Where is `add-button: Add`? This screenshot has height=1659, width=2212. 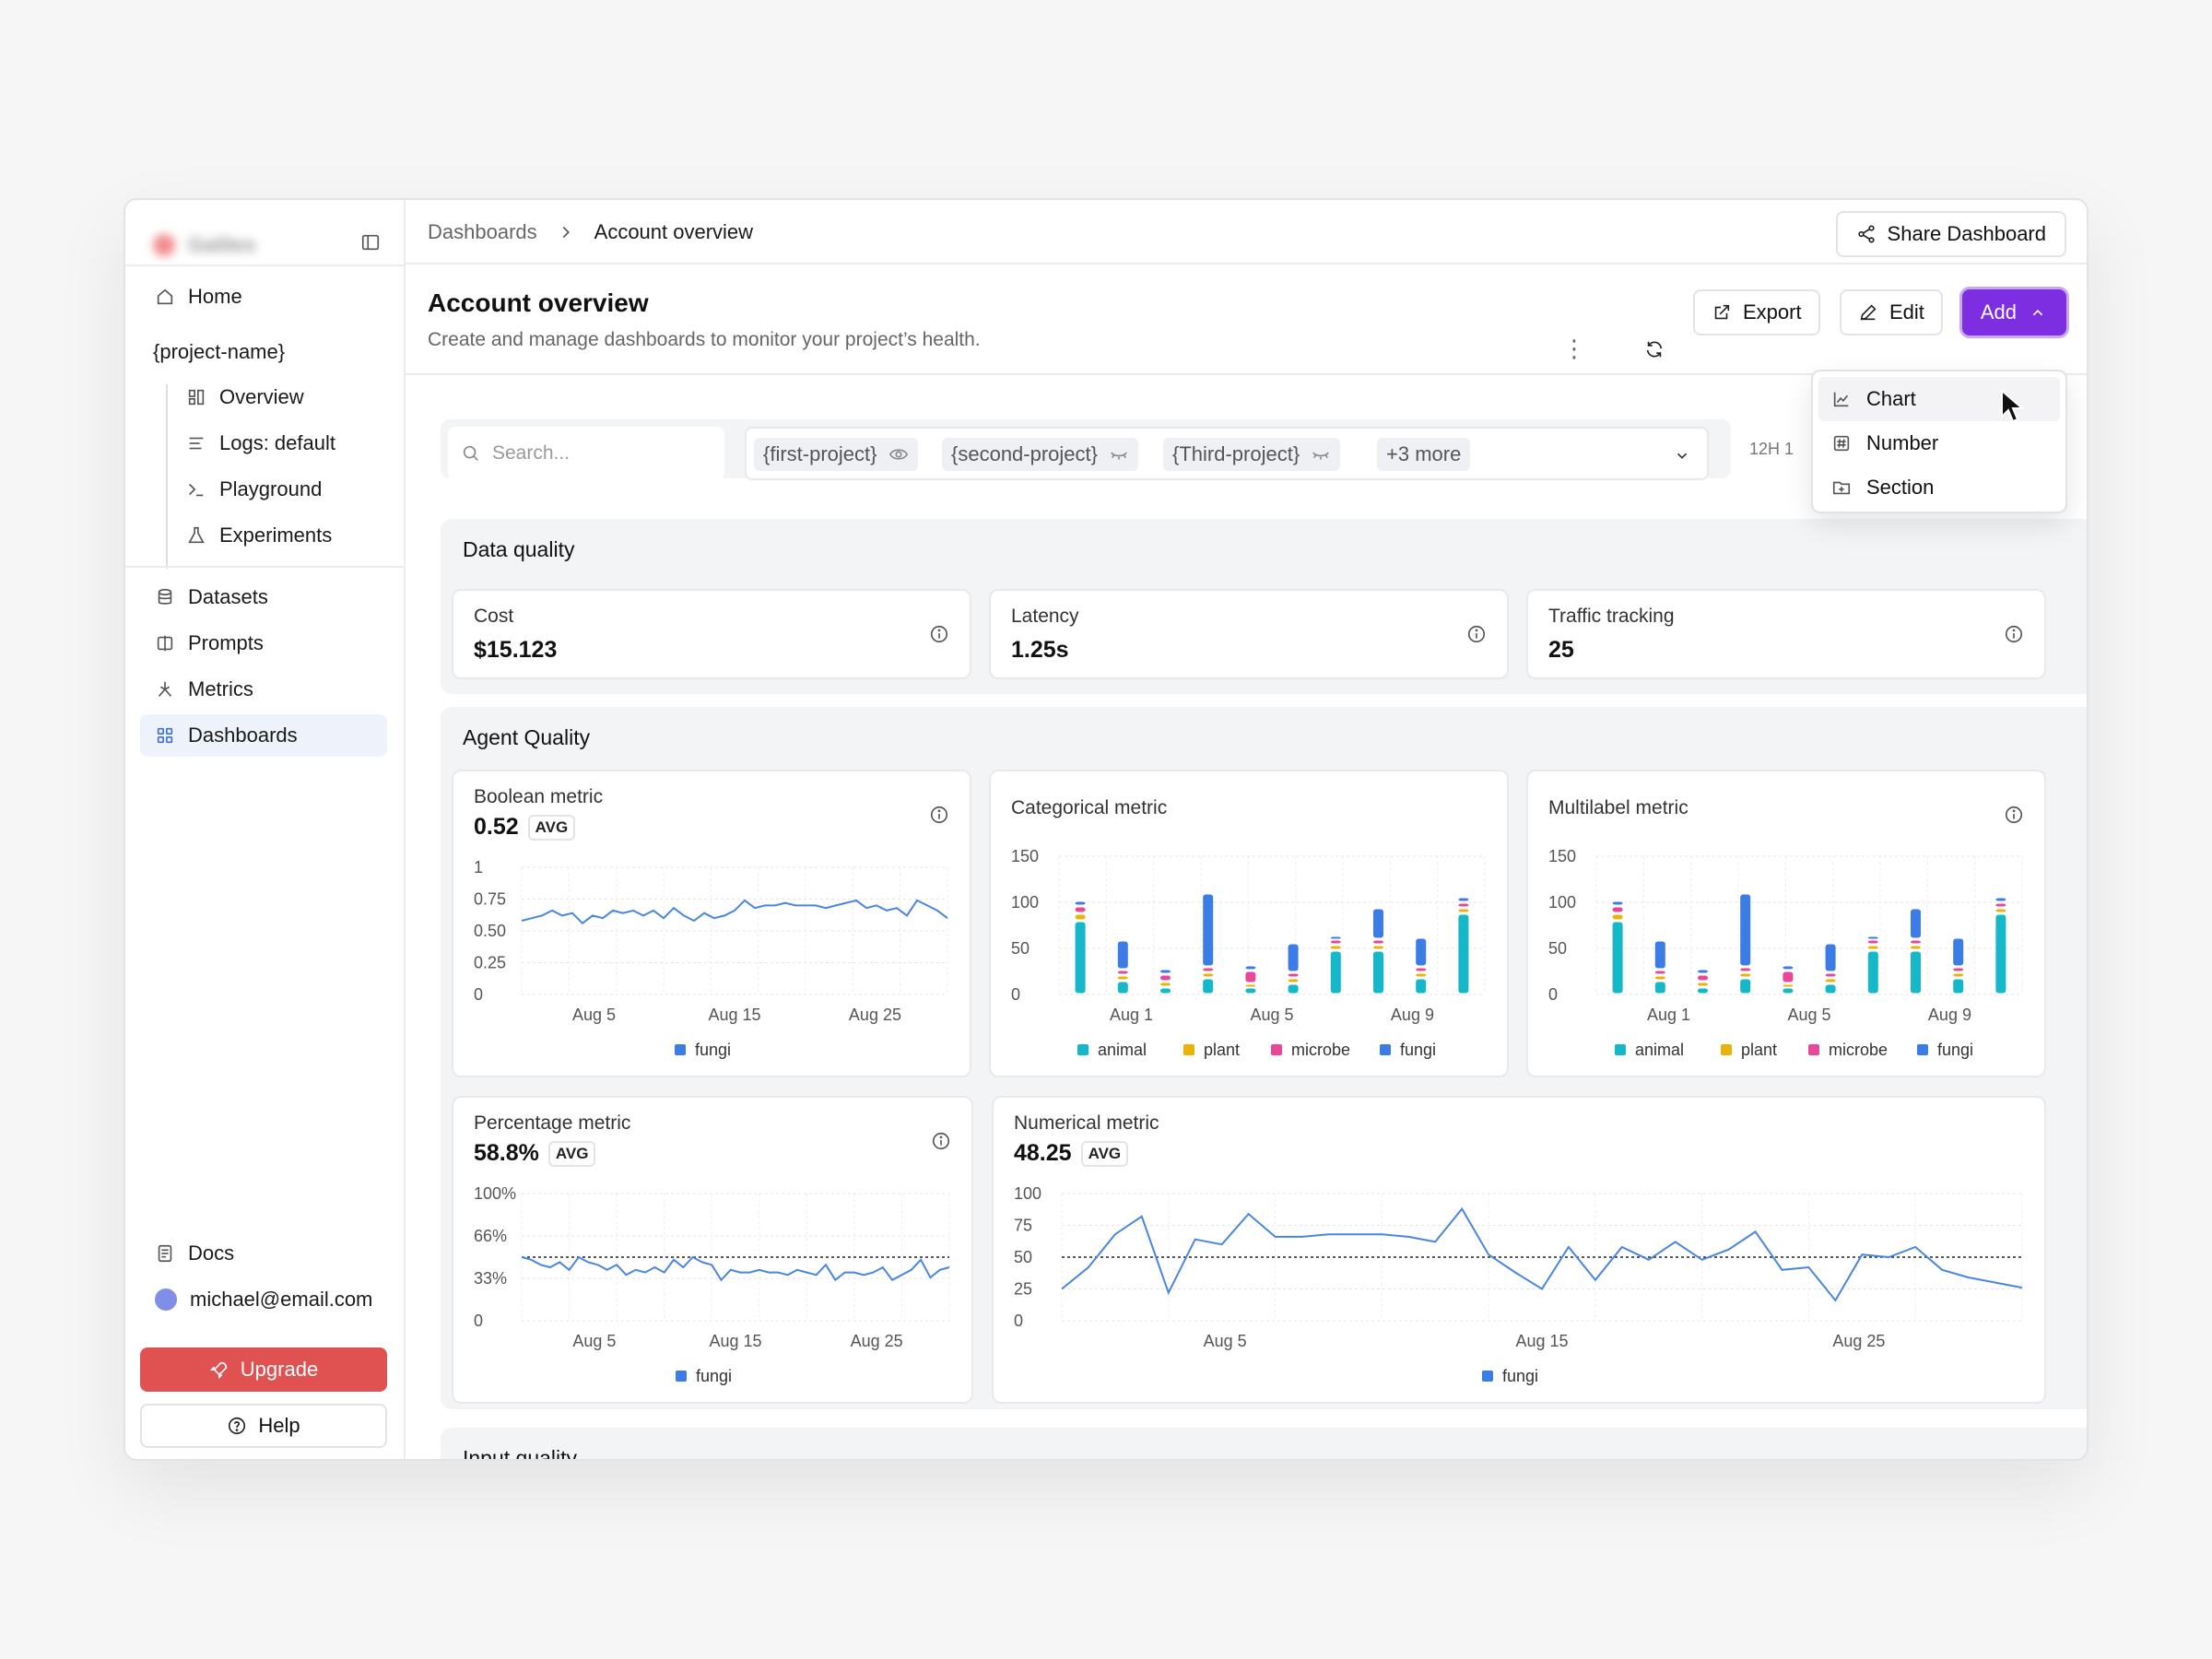 add-button: Add is located at coordinates (2013, 312).